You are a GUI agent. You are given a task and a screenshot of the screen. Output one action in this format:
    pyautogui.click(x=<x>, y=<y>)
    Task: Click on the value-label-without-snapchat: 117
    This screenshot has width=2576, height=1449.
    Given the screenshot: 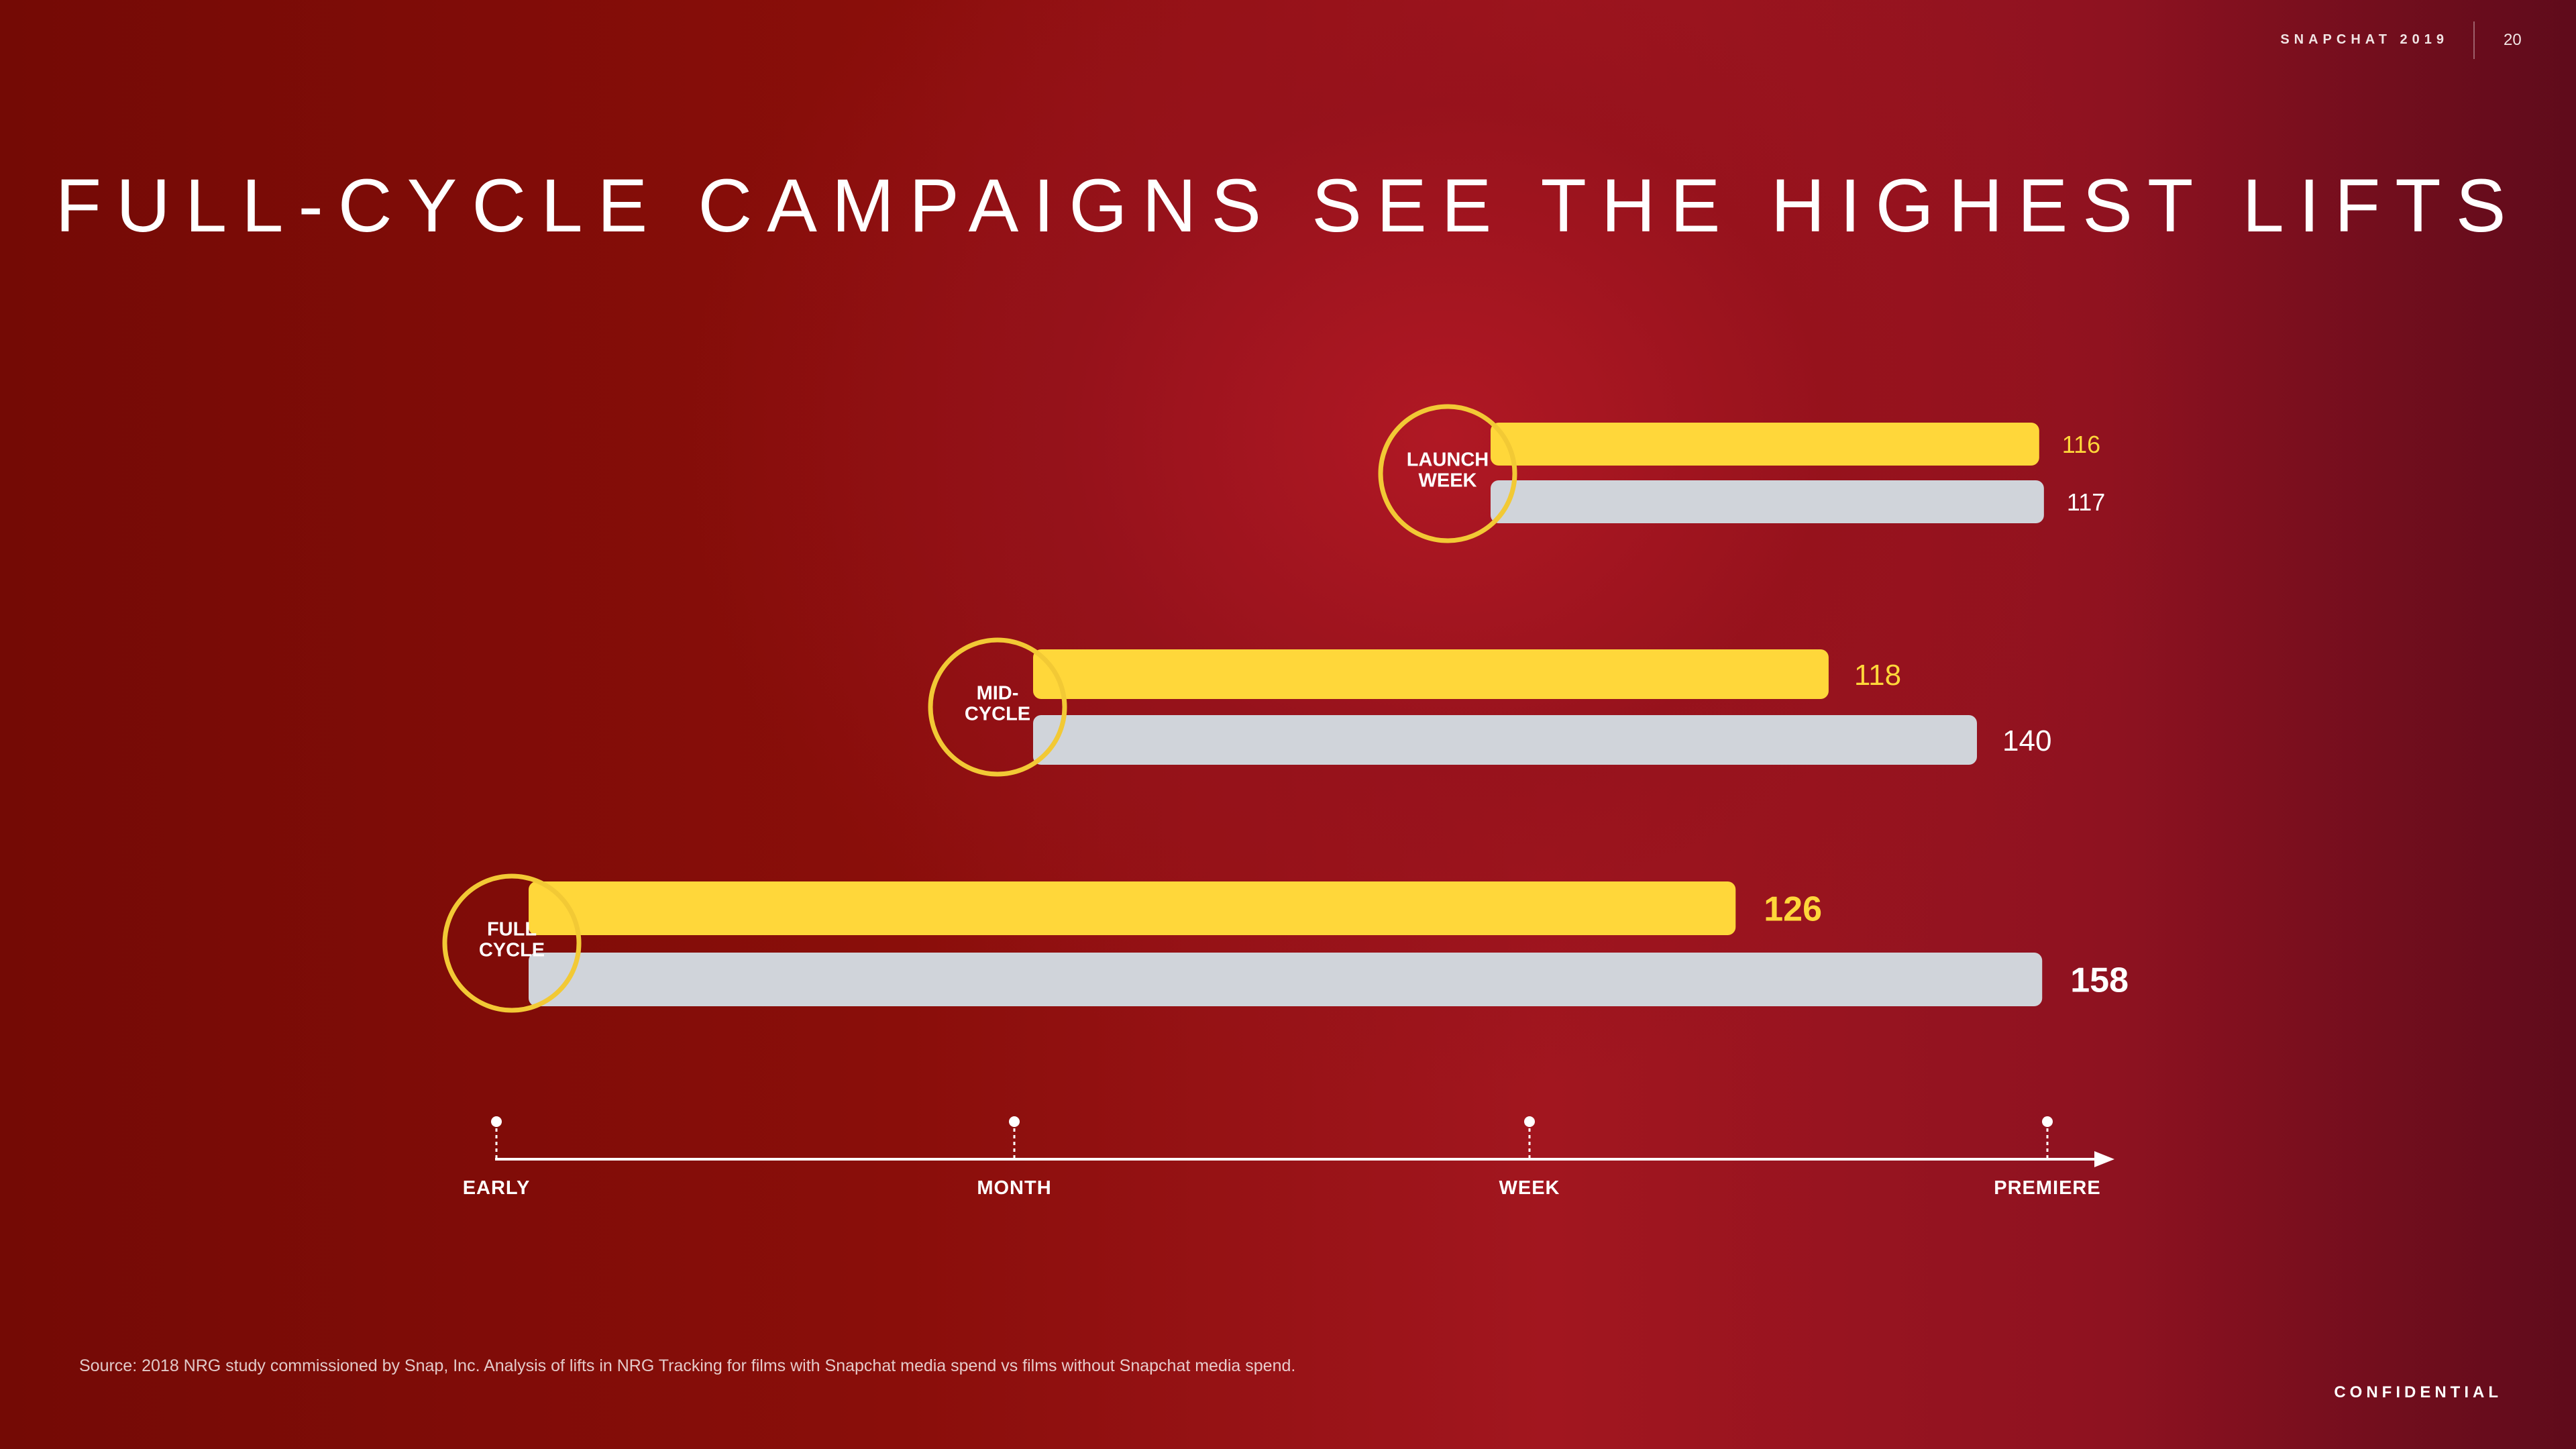 What is the action you would take?
    pyautogui.click(x=2086, y=502)
    